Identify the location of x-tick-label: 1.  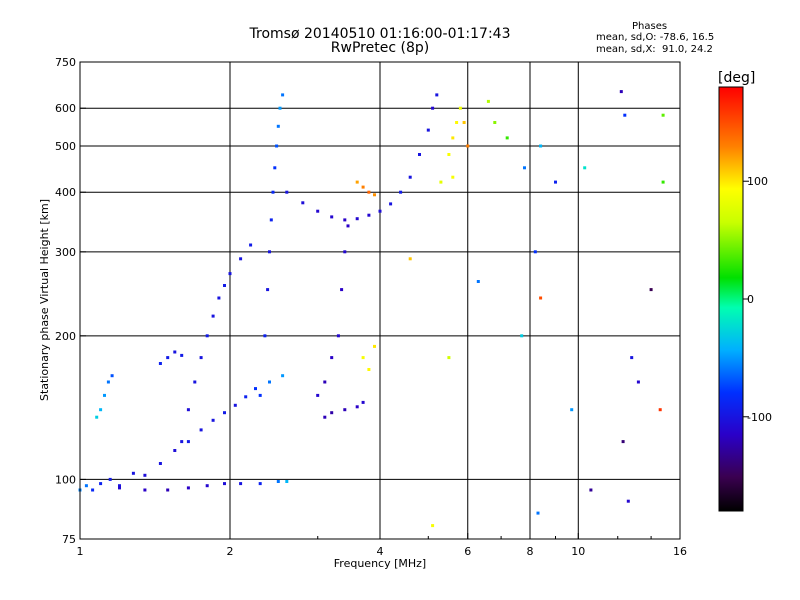
(80, 551).